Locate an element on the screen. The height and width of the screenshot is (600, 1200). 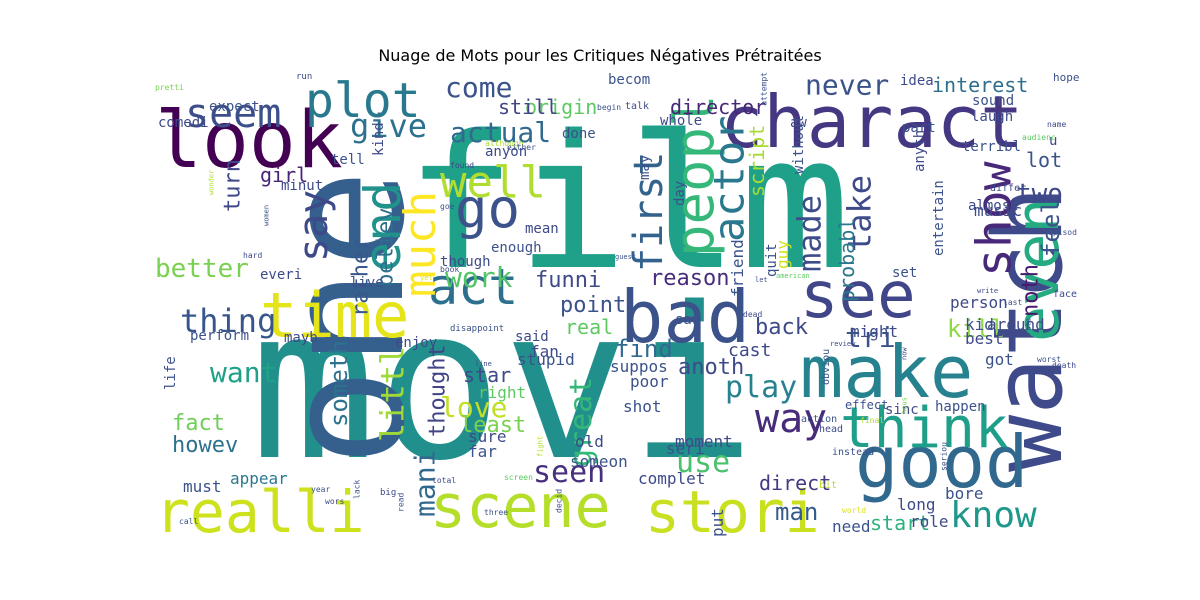
word-even: even is located at coordinates (1038, 270).